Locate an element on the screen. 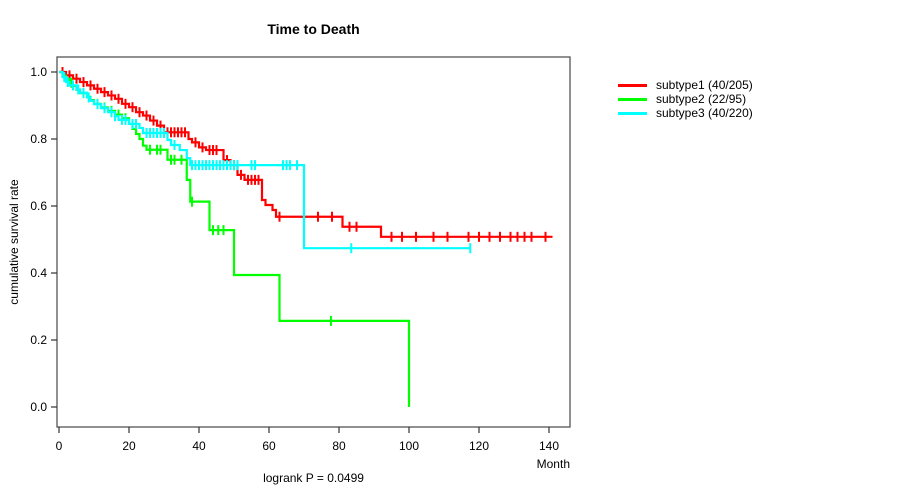 Image resolution: width=900 pixels, height=500 pixels. svg-text: 0.4 is located at coordinates (38, 273).